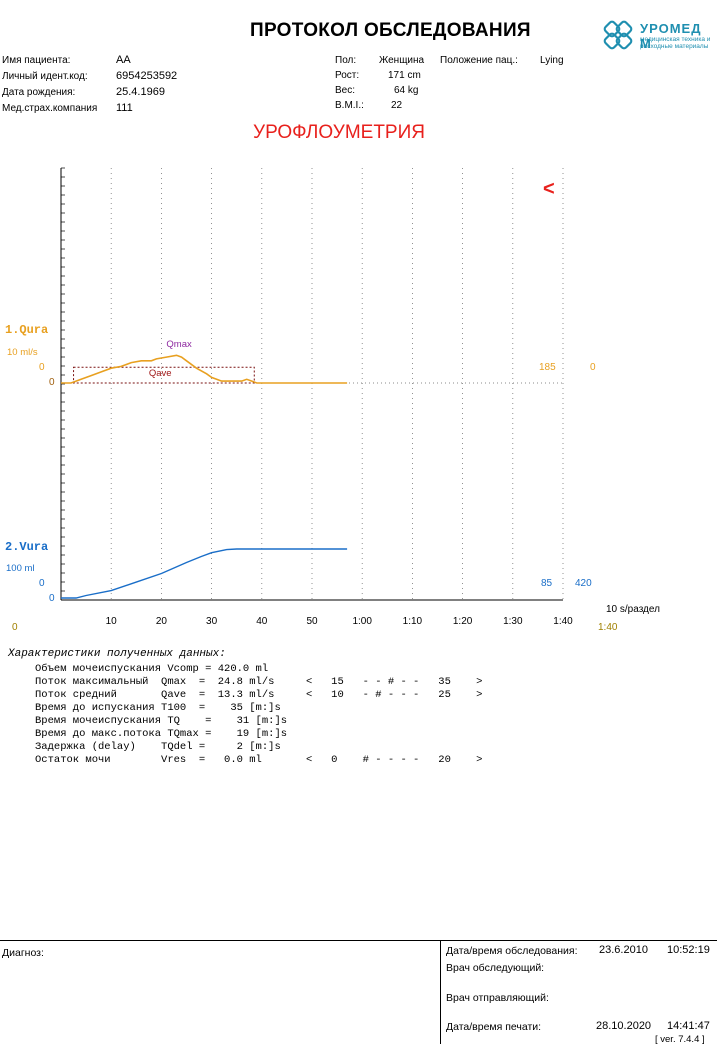 The height and width of the screenshot is (1049, 717). Describe the element at coordinates (345, 90) in the screenshot. I see `weight-label: Вес:` at that location.